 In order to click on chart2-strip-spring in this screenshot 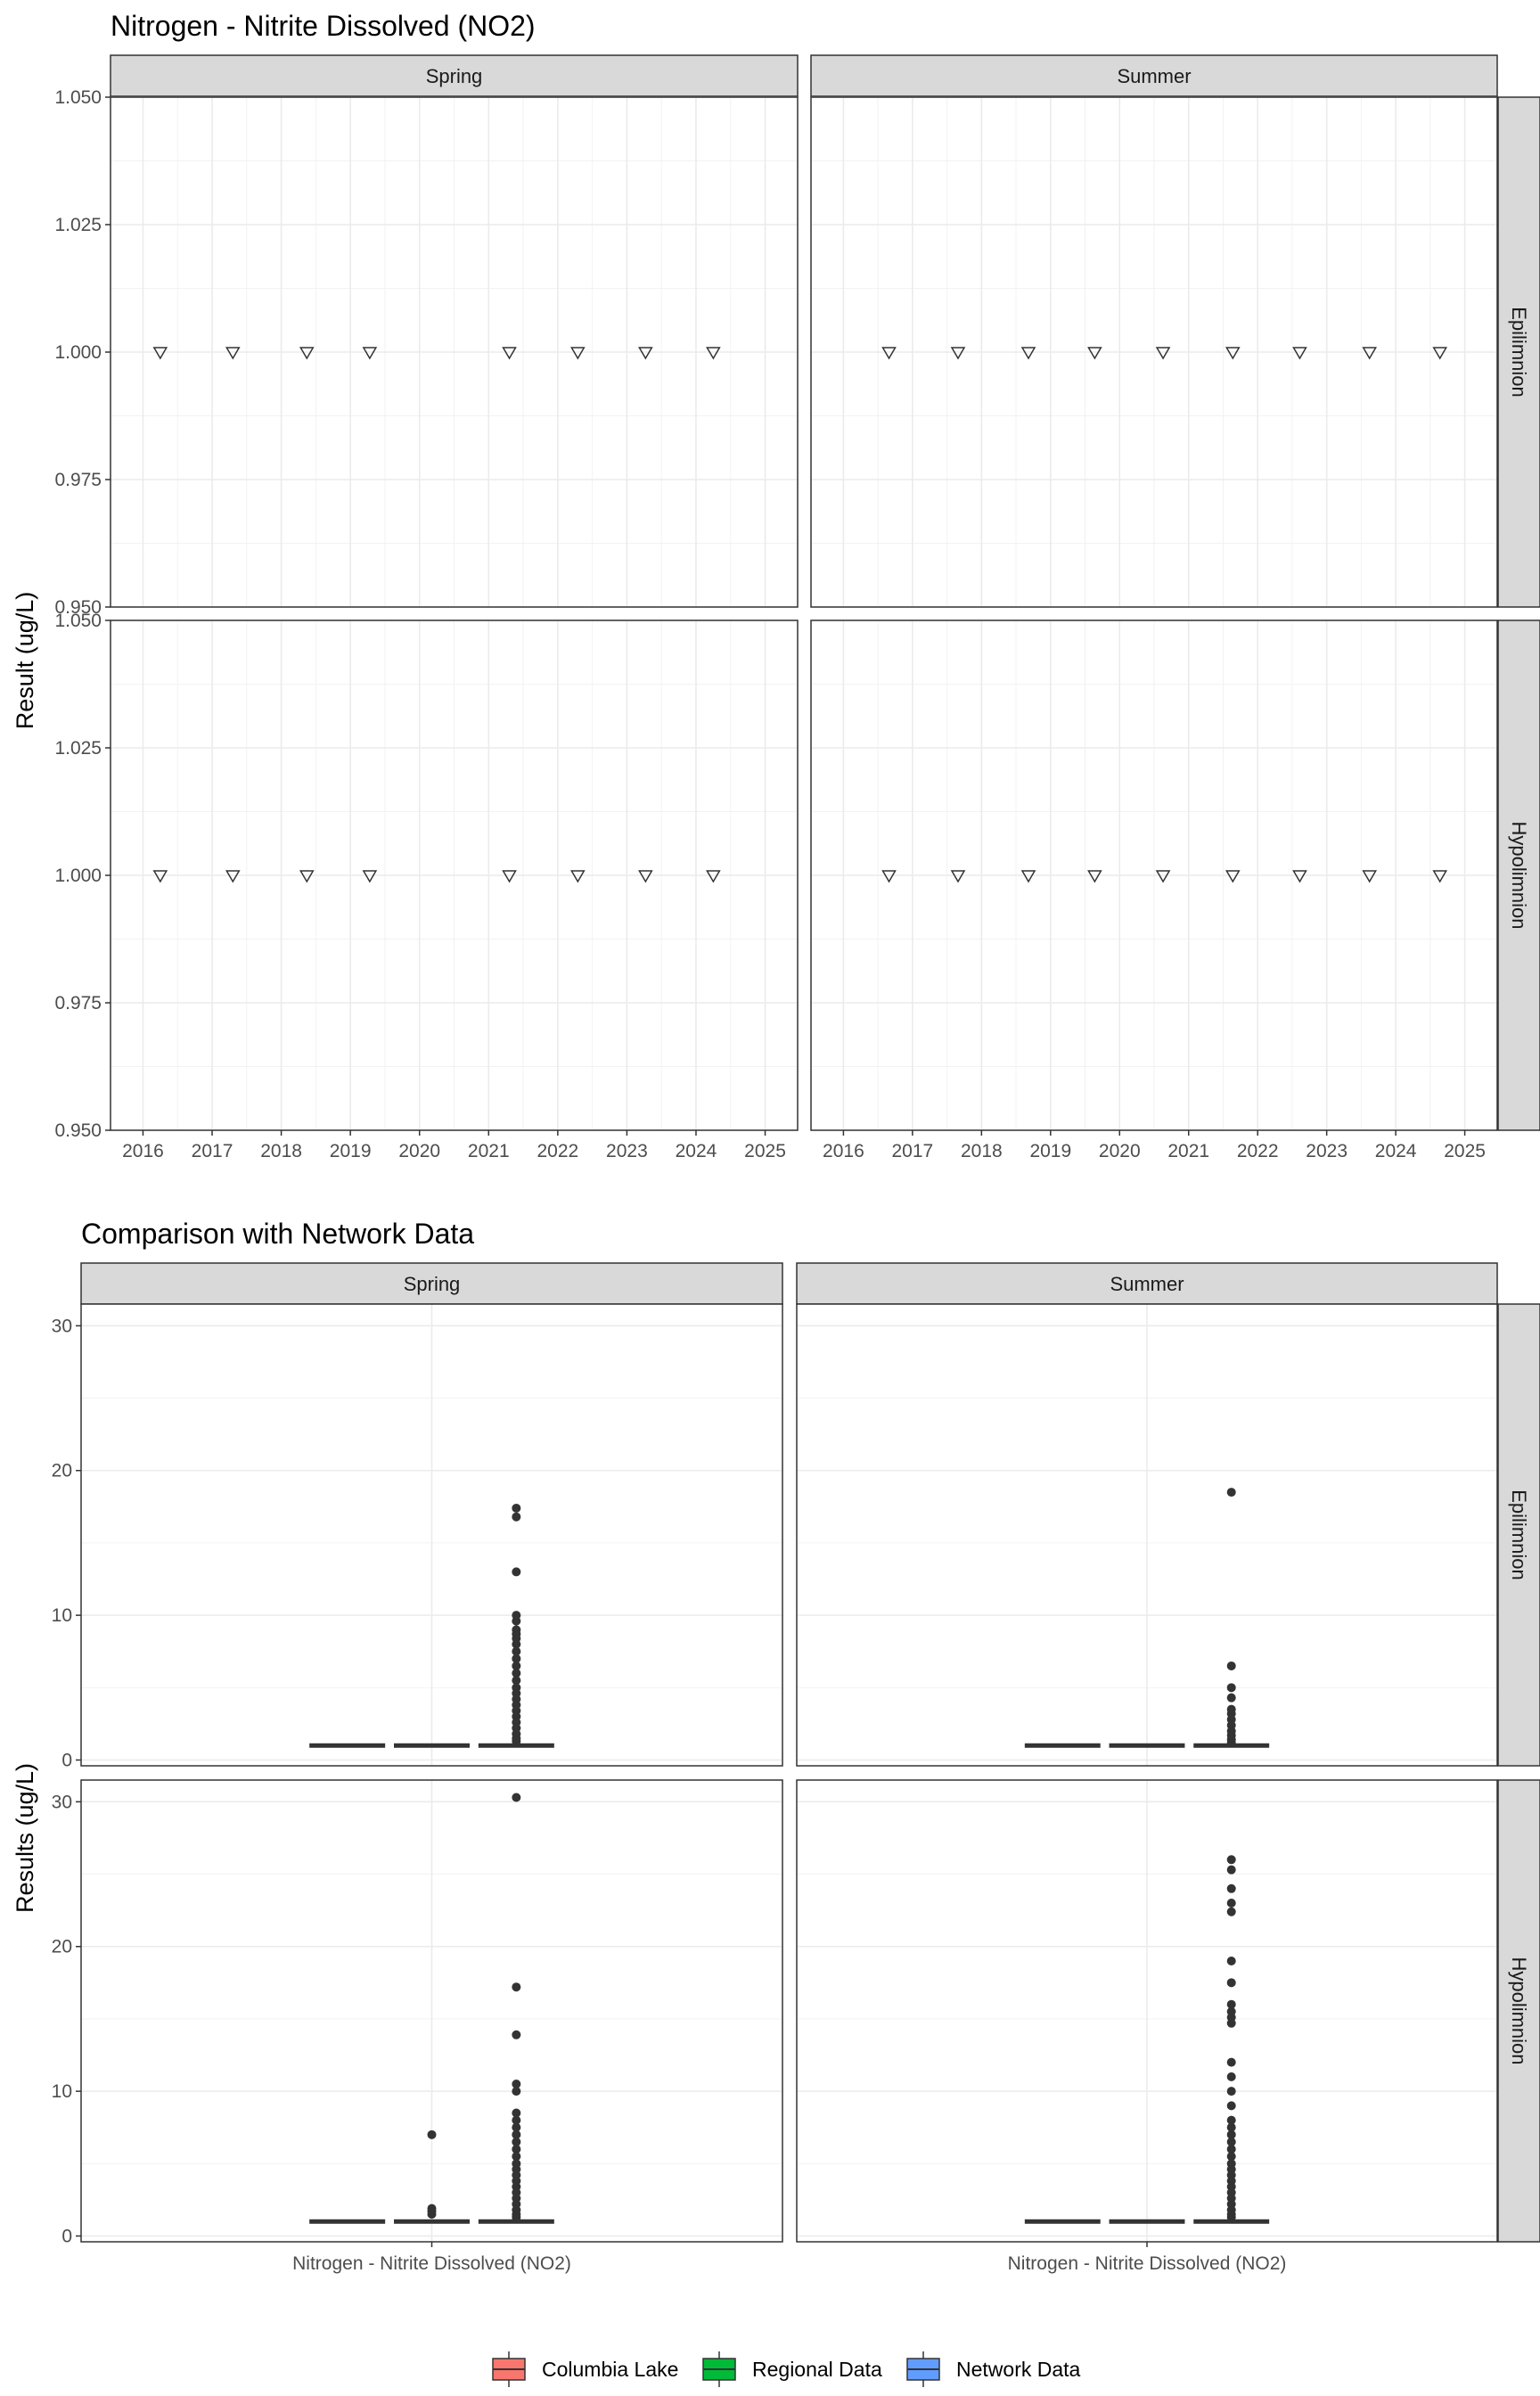, I will do `click(431, 1283)`.